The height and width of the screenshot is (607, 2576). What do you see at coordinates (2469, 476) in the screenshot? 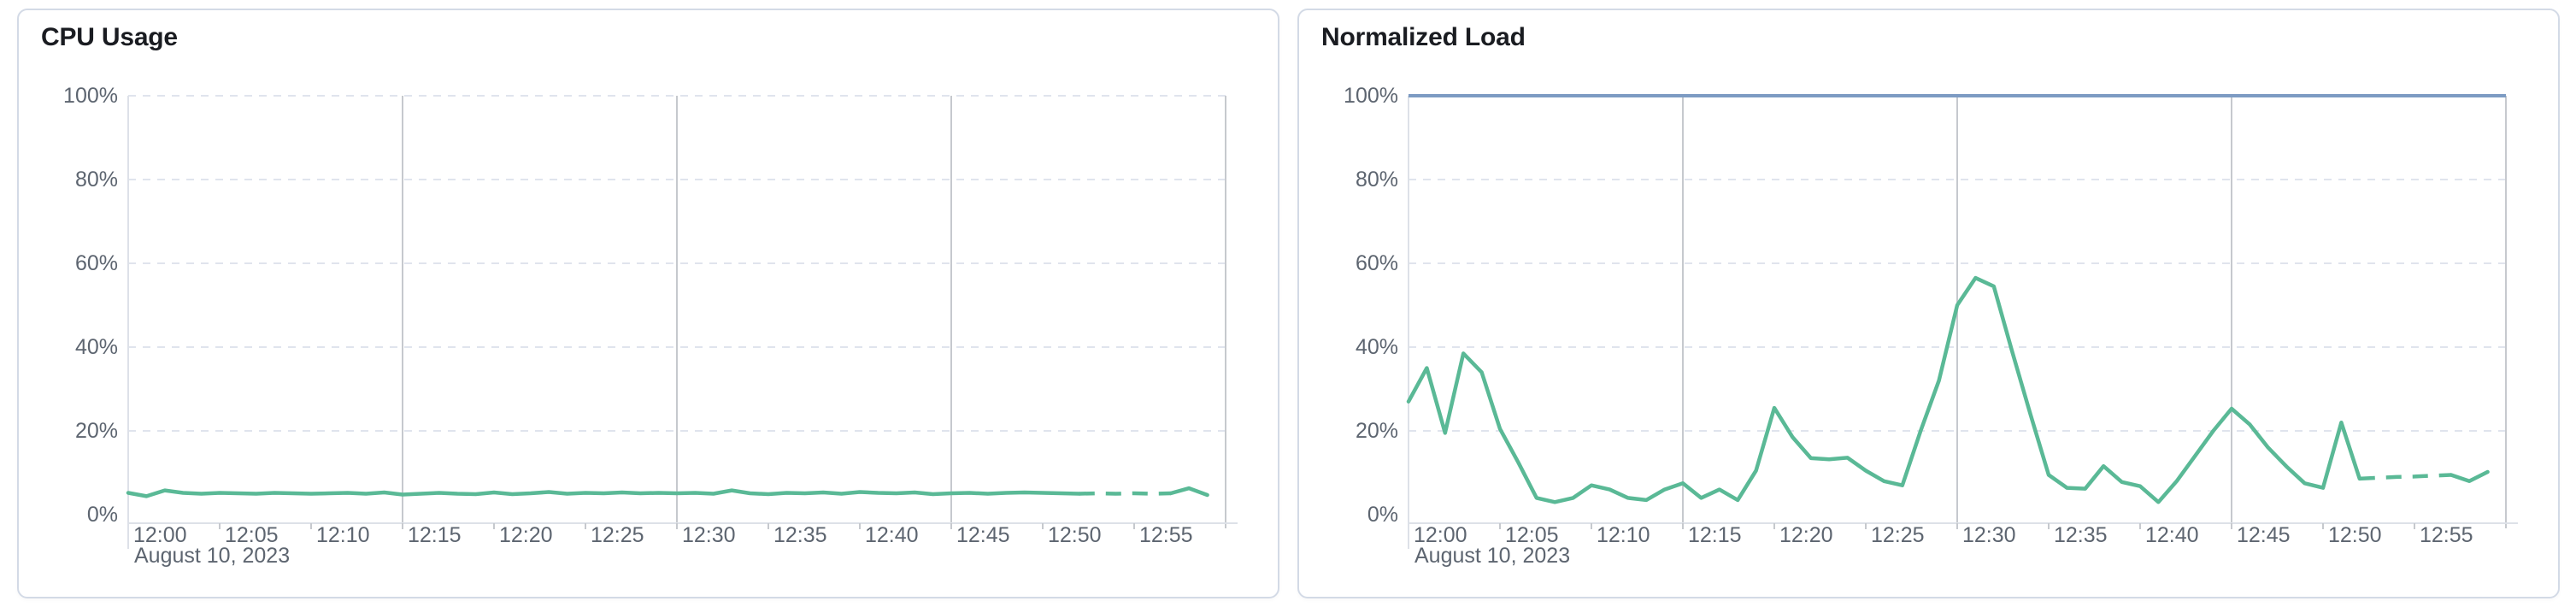
I see `normalized-load-line-tail` at bounding box center [2469, 476].